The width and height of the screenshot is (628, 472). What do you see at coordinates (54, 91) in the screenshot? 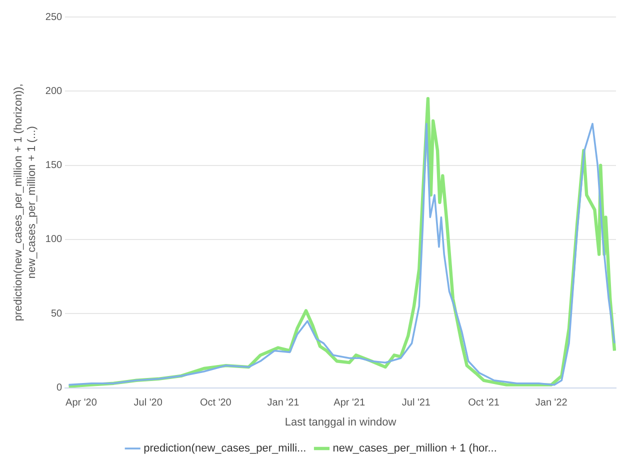
I see `y-tick-label: 200` at bounding box center [54, 91].